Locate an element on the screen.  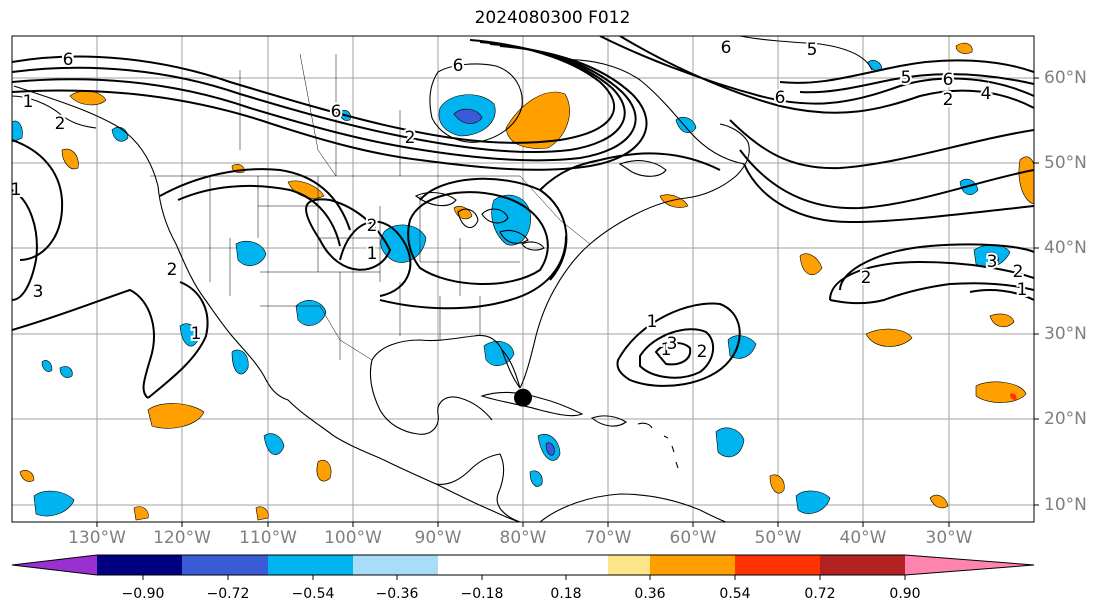
colorbar-tick-label: 0.72 is located at coordinates (820, 594).